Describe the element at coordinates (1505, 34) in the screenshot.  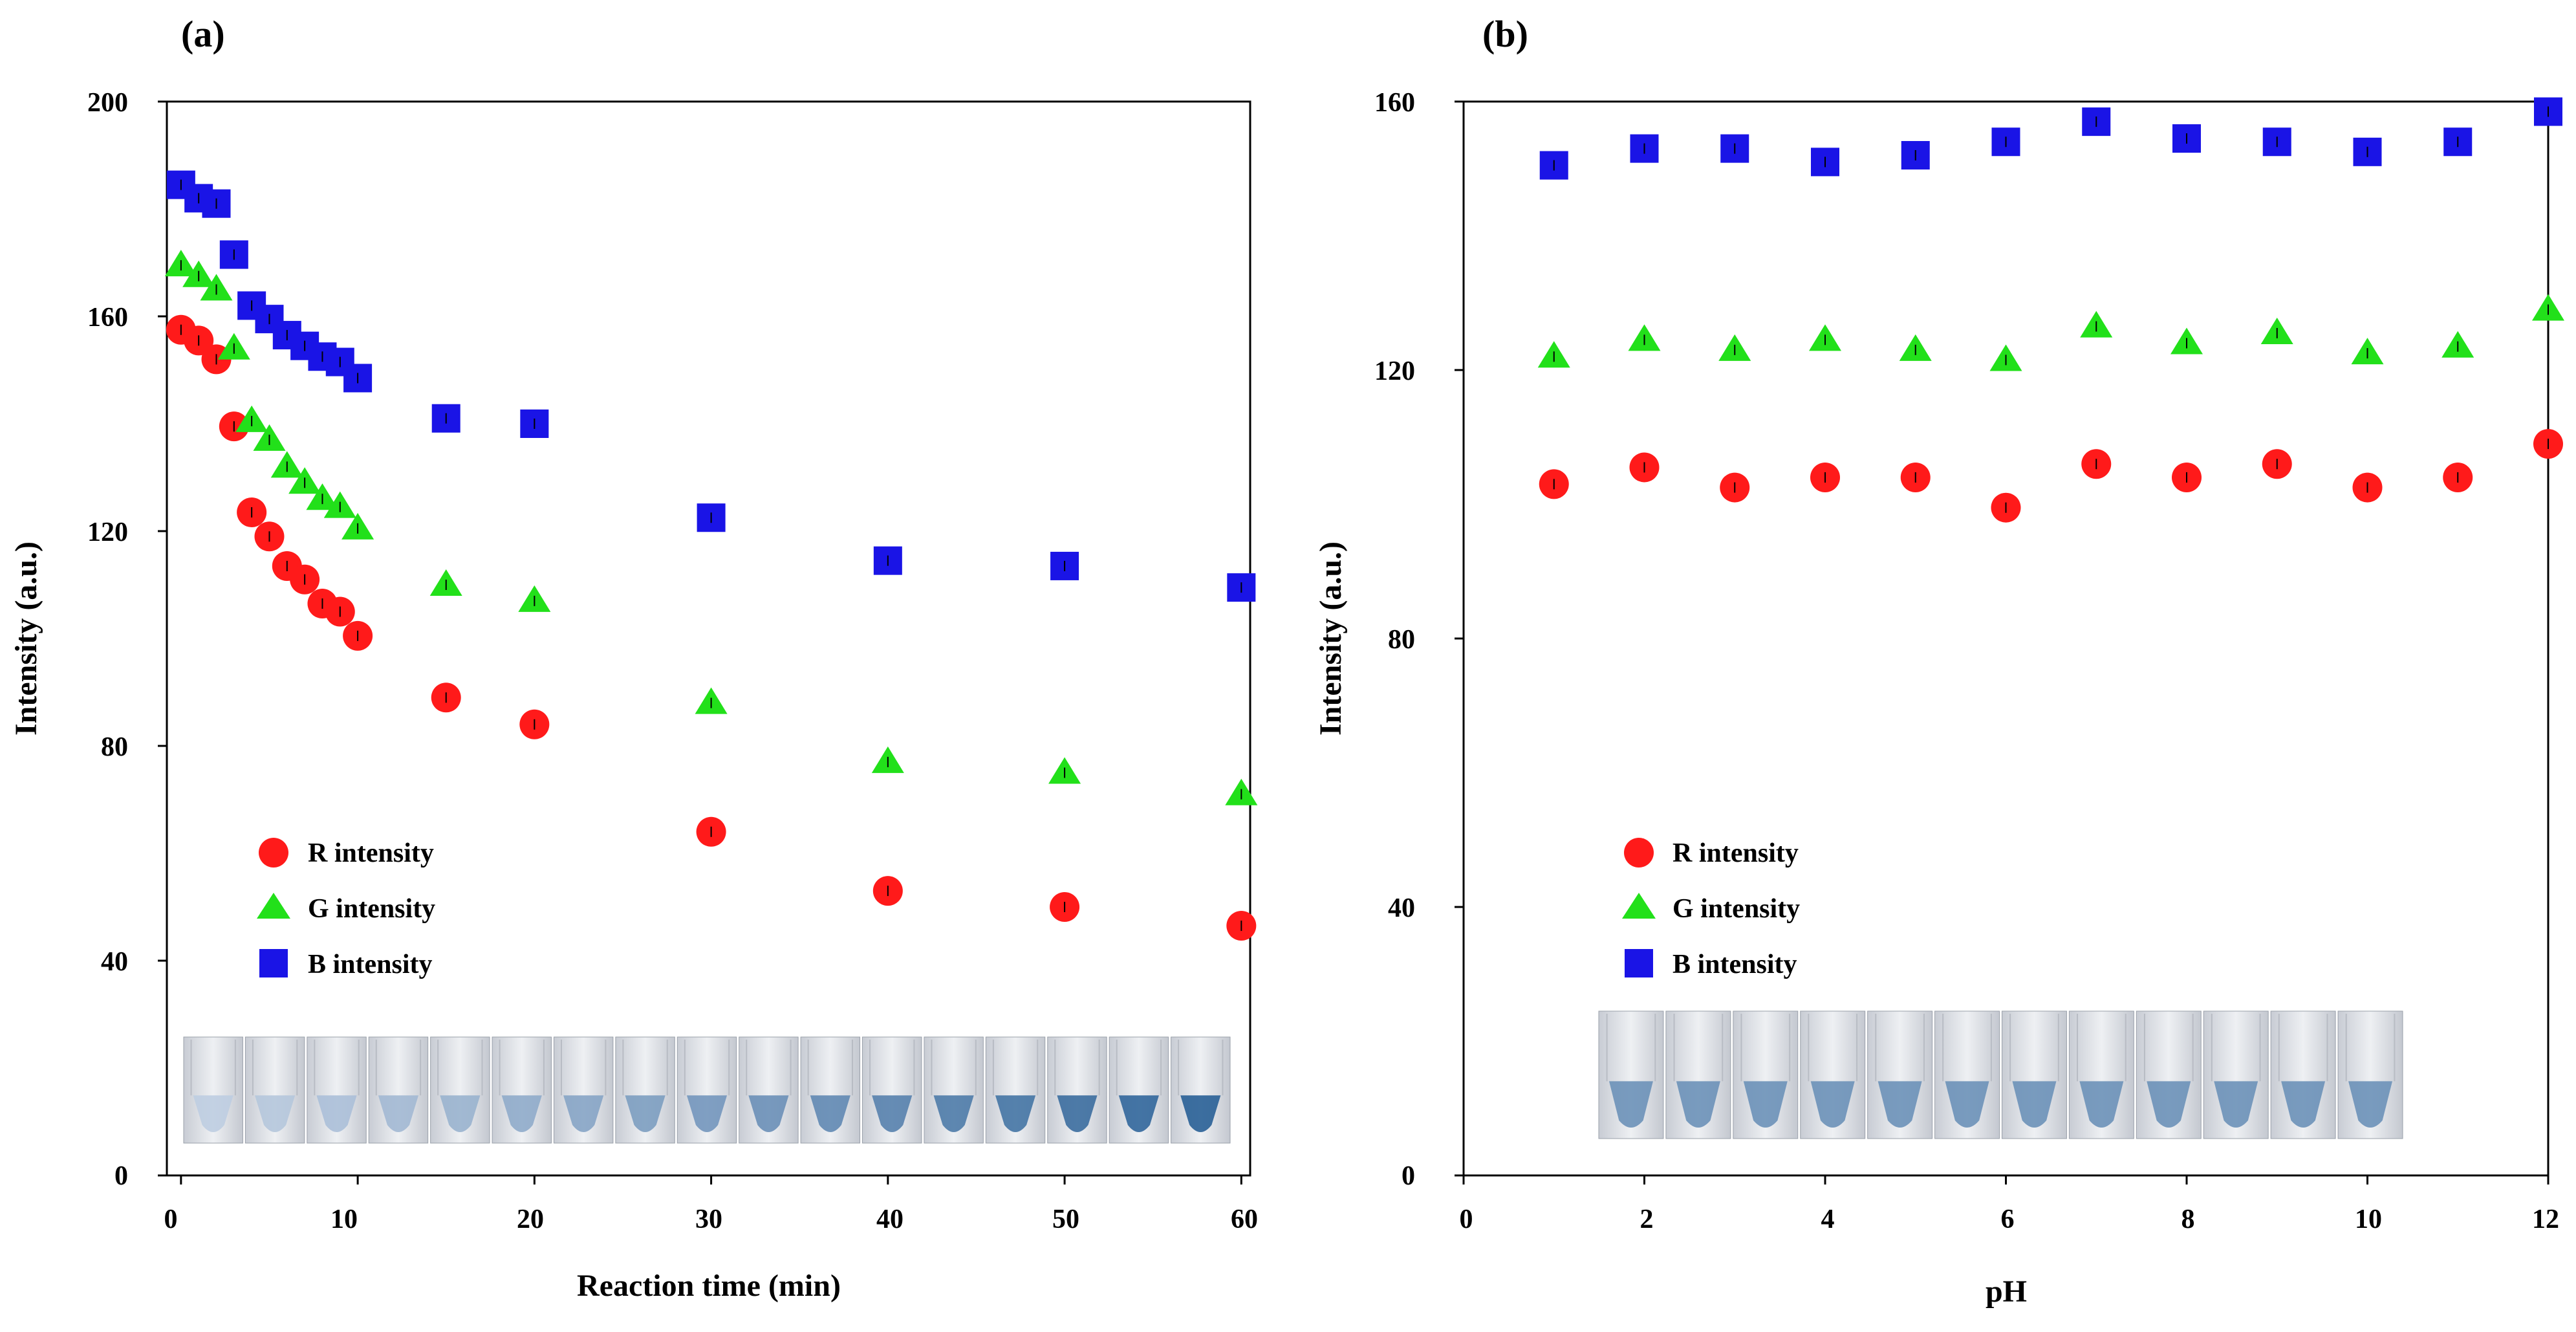
I see `panel-b-label: (b)` at that location.